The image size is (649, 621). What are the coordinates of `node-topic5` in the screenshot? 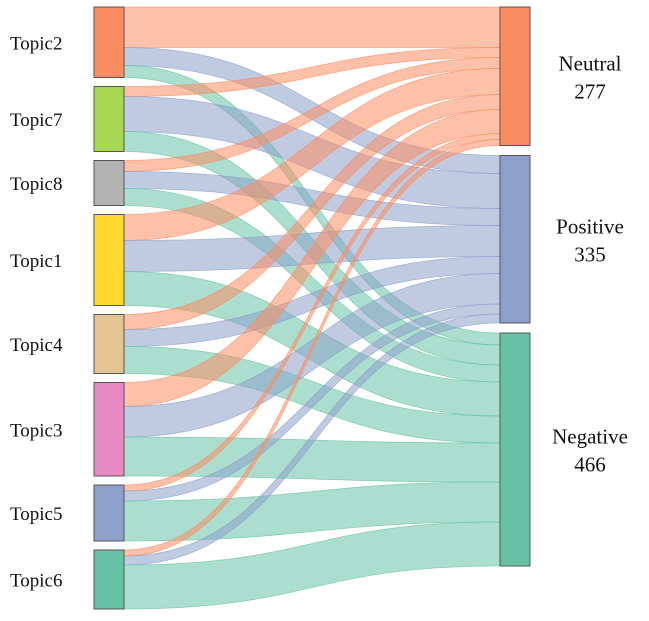 It's located at (109, 513).